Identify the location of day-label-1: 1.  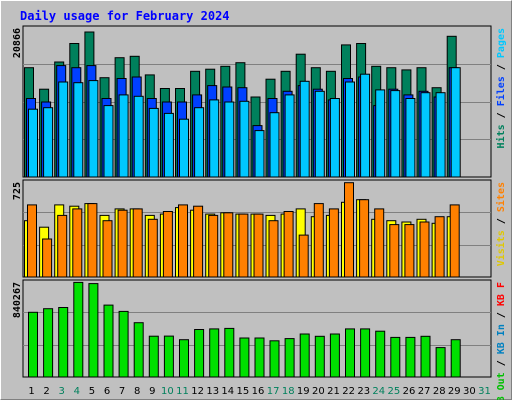
(31, 391).